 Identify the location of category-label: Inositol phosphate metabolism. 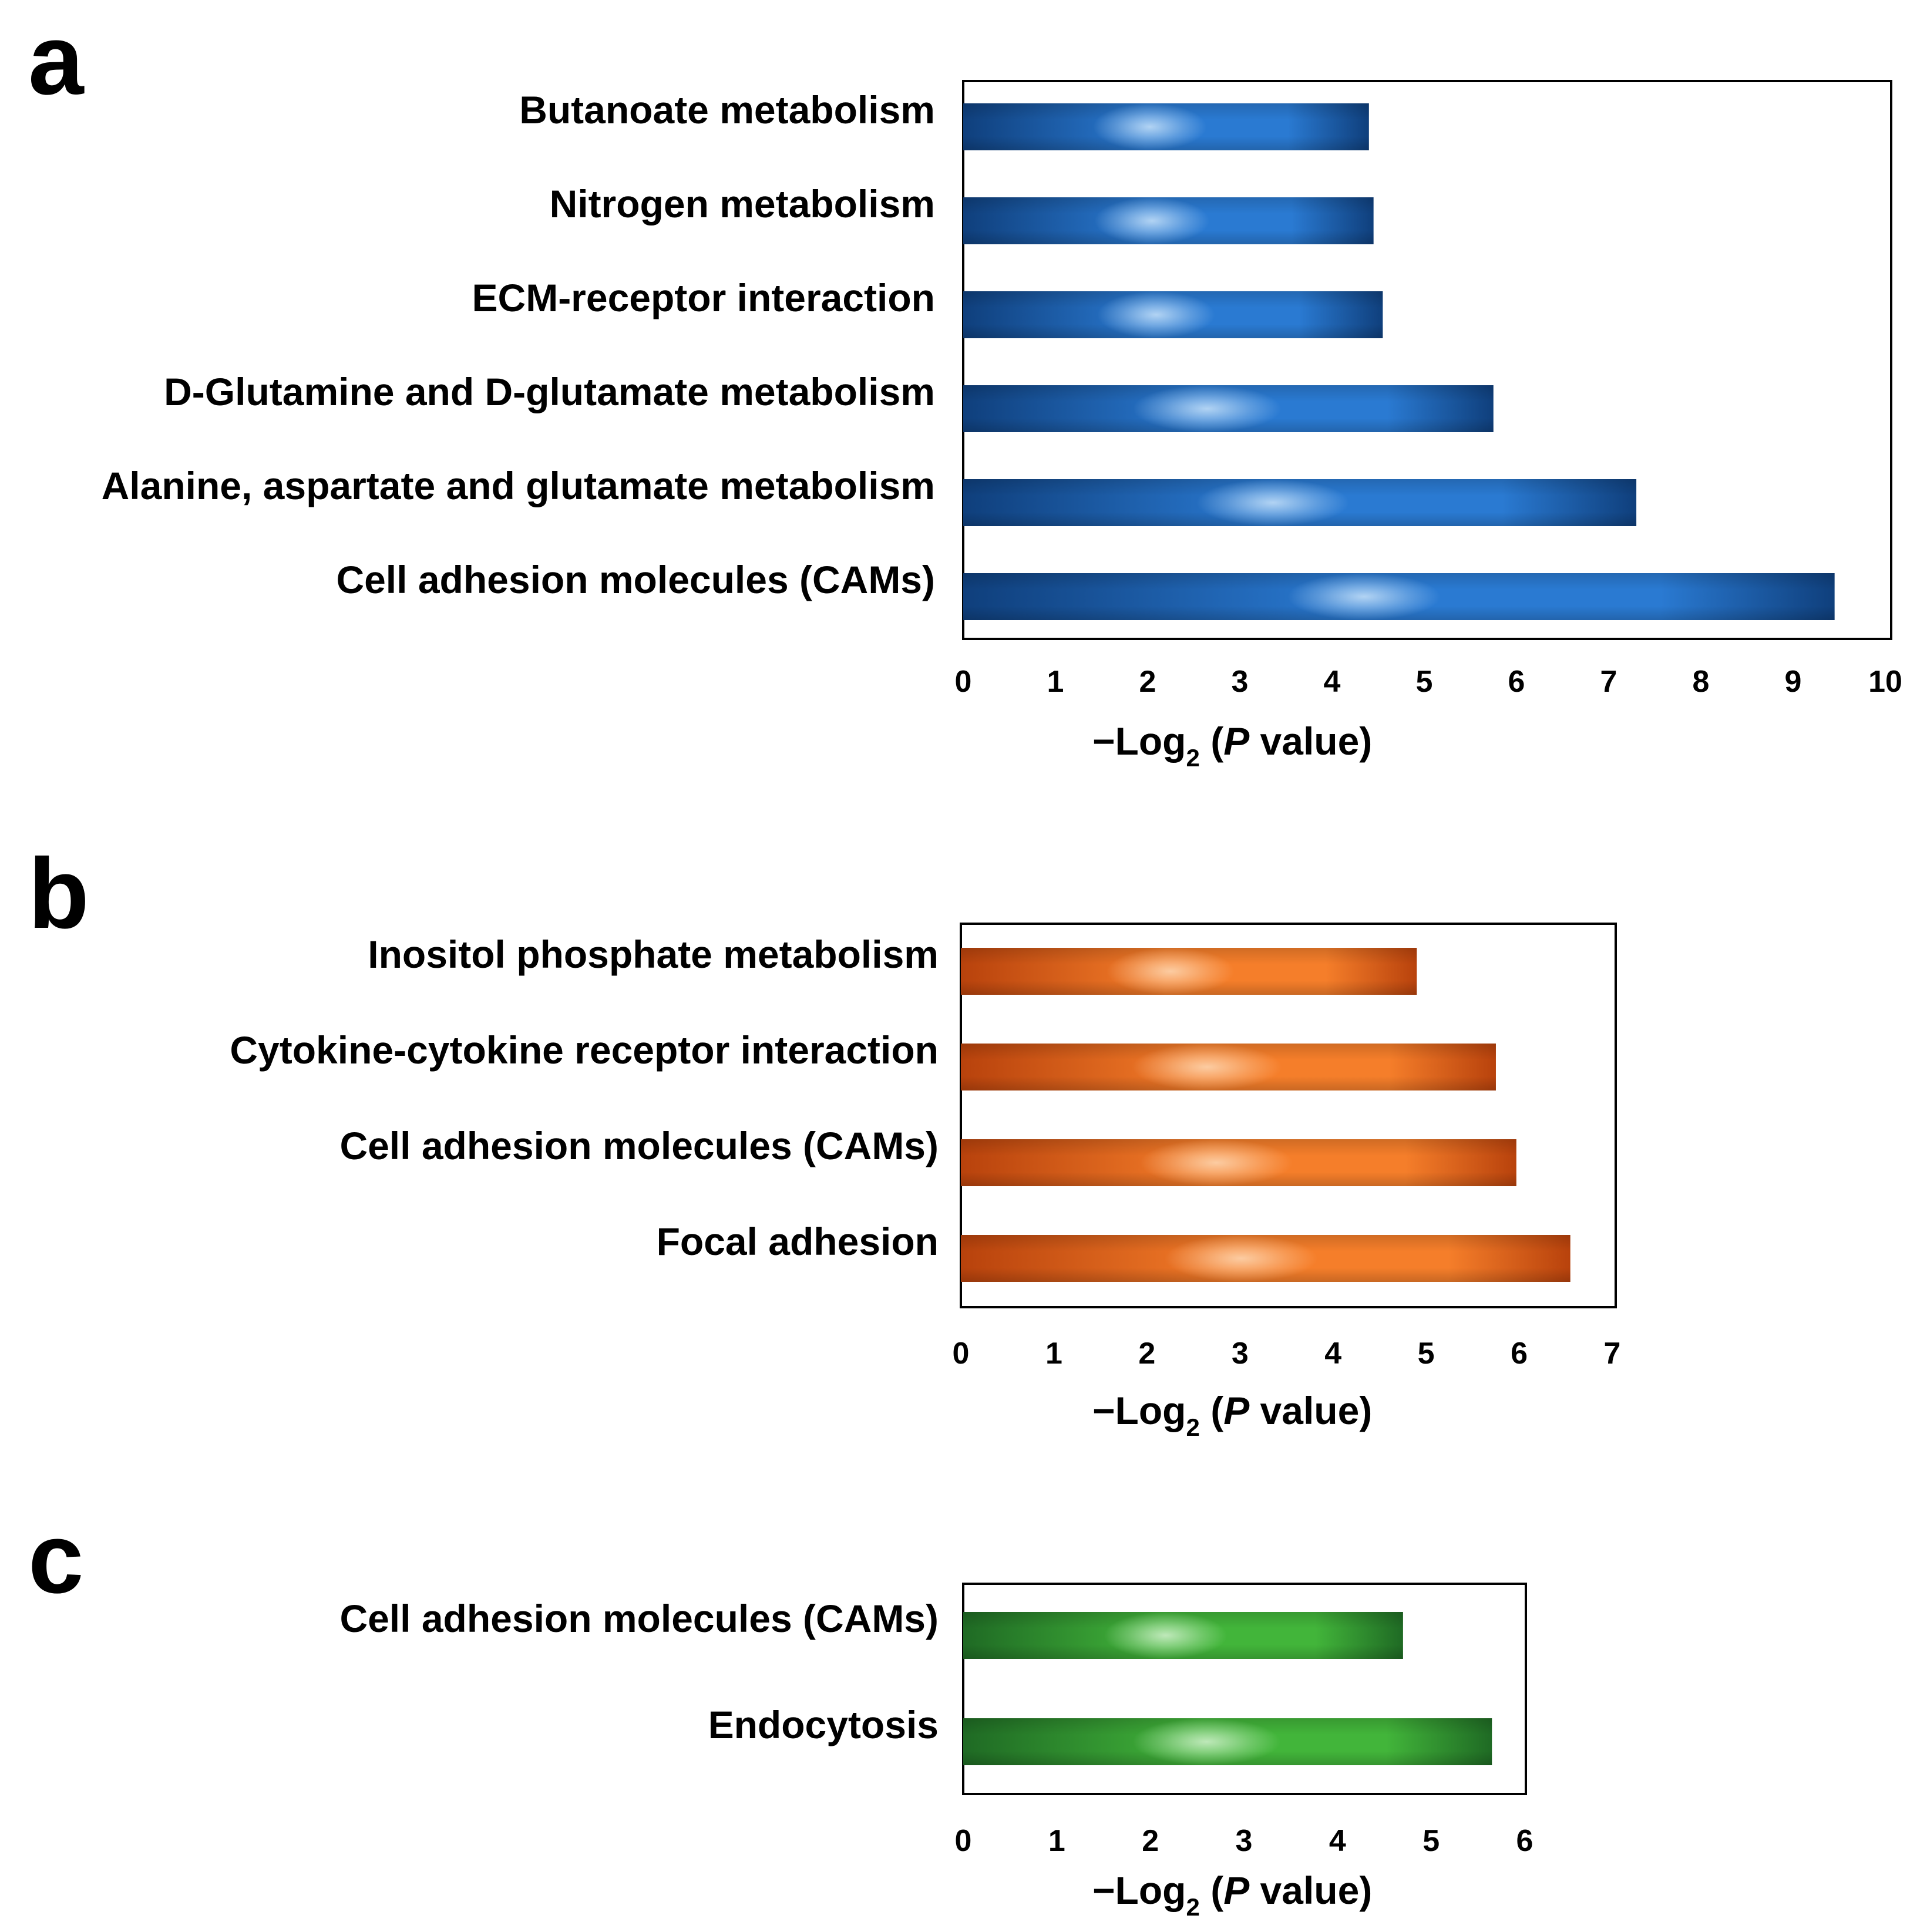
(653, 954).